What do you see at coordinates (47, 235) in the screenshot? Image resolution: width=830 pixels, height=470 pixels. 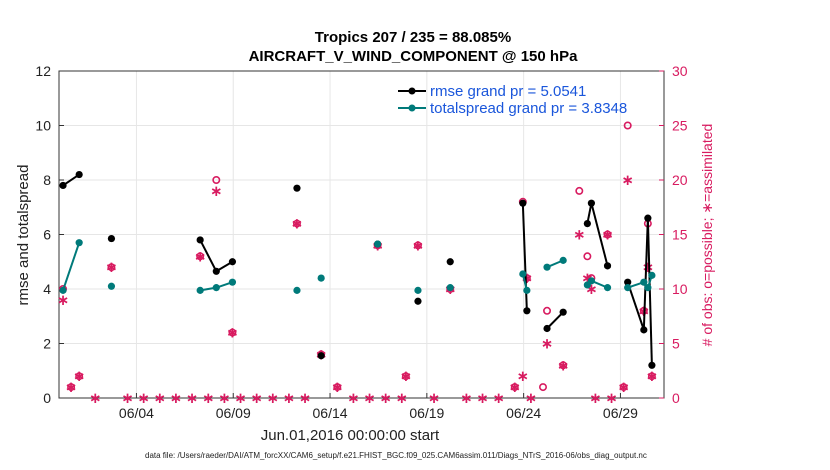 I see `y-tick-label: 6` at bounding box center [47, 235].